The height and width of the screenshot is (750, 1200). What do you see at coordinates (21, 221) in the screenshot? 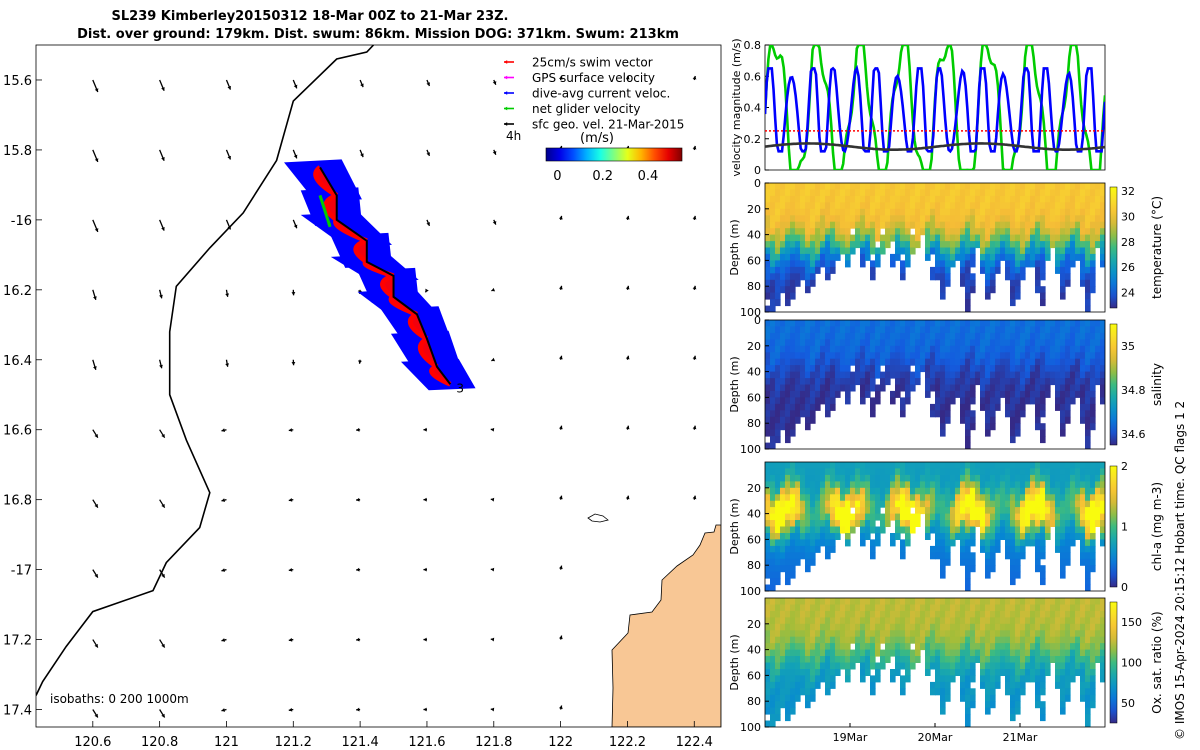
I see `y-tick-label: -16` at bounding box center [21, 221].